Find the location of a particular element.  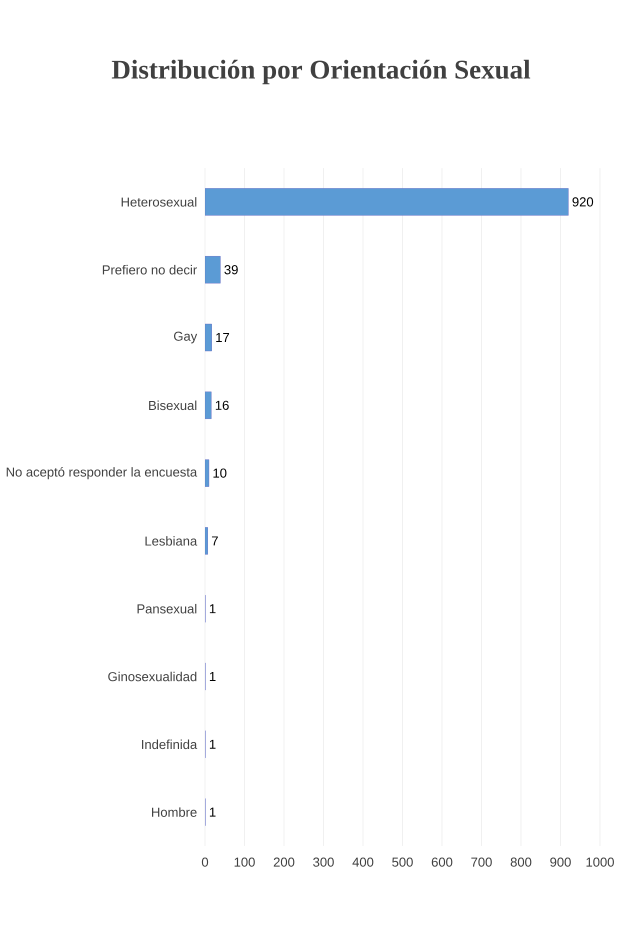

x-tick-label: 100 is located at coordinates (244, 862).